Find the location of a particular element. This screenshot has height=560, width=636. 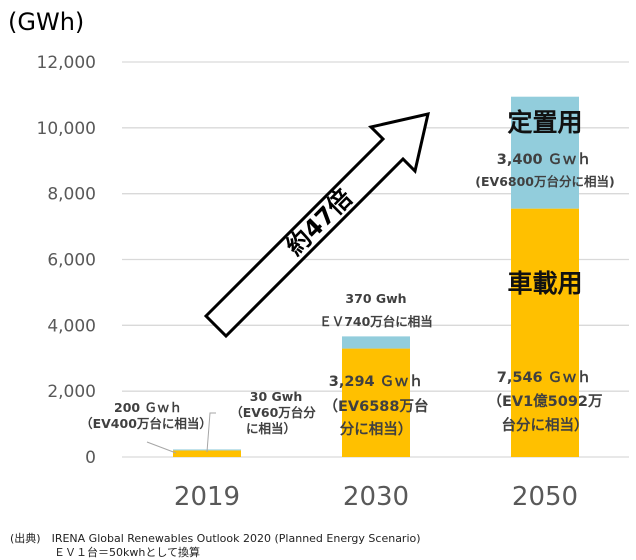

annotation-line: （EV1億5092万 is located at coordinates (544, 401).